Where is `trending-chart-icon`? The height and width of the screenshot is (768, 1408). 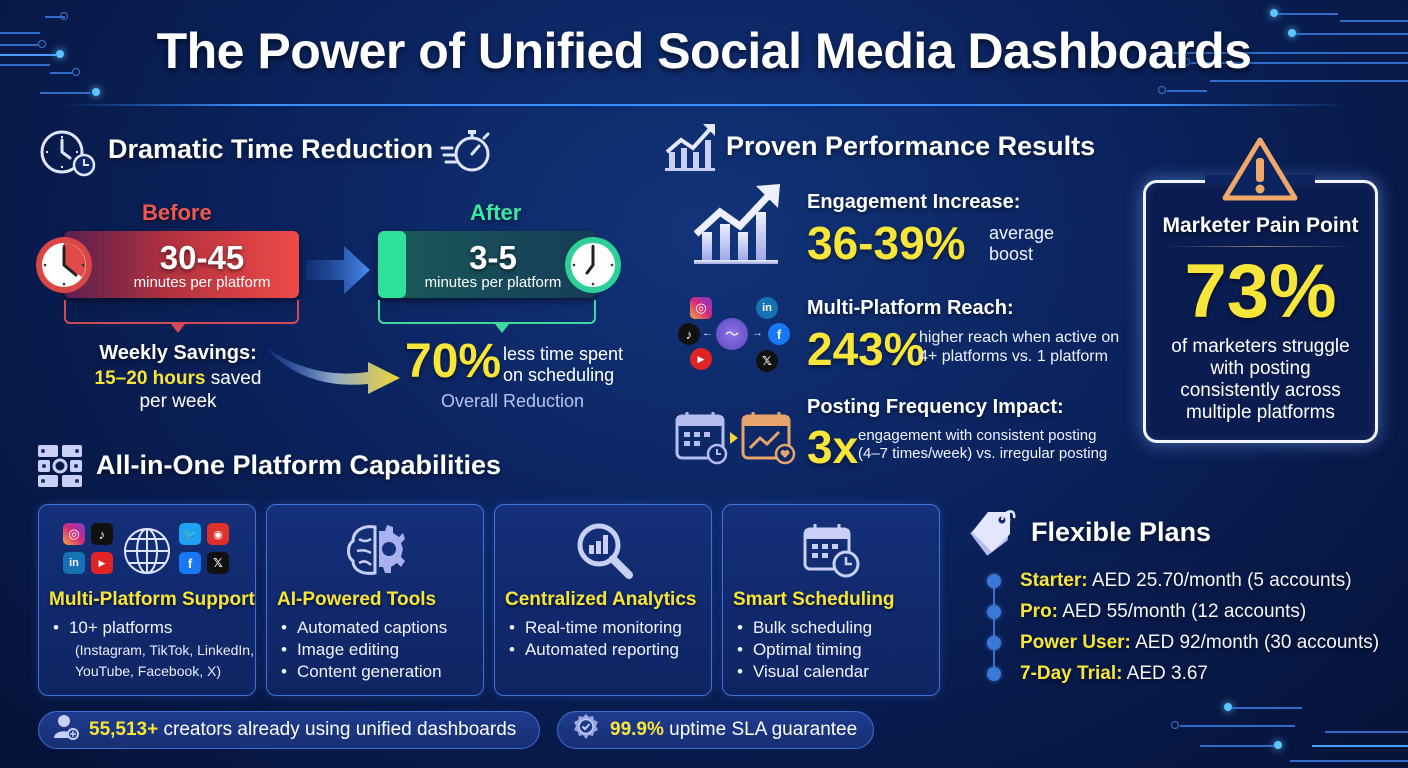 trending-chart-icon is located at coordinates (737, 227).